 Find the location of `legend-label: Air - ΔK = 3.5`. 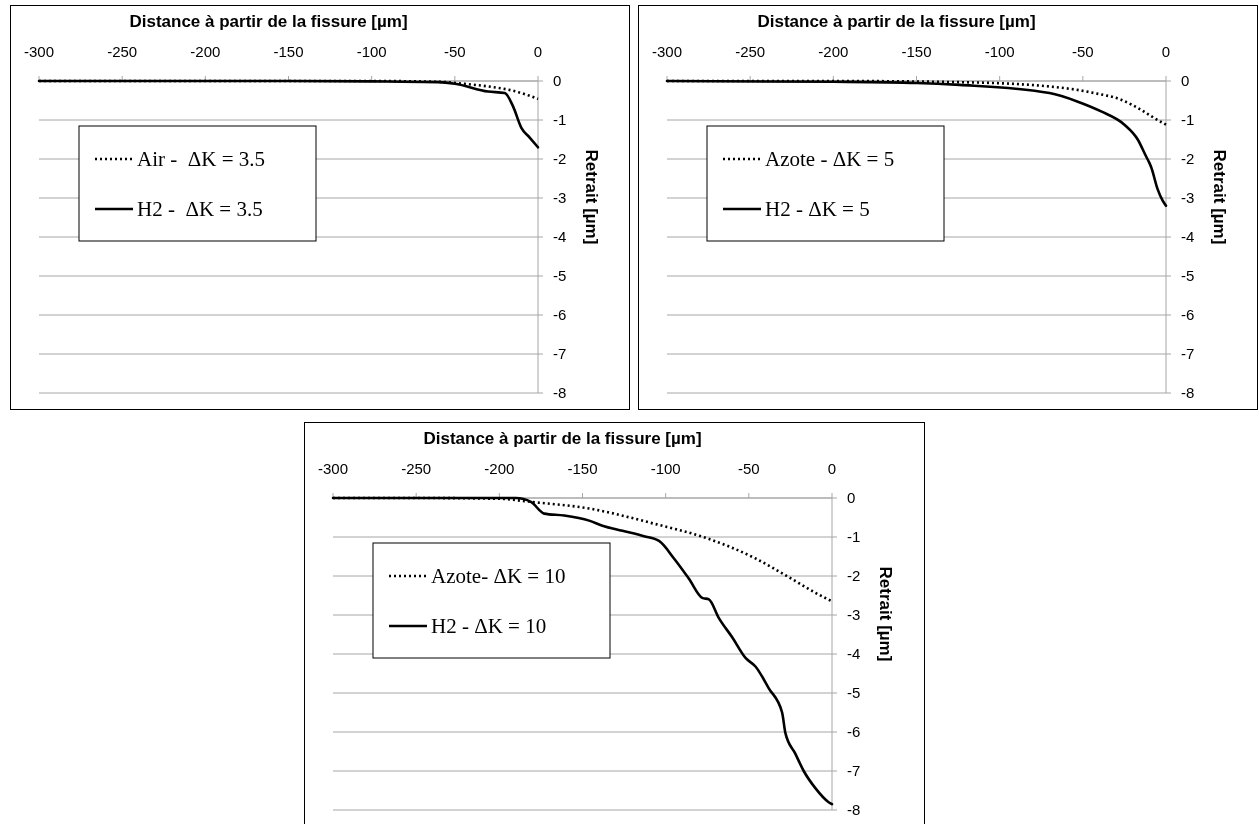

legend-label: Air - ΔK = 3.5 is located at coordinates (201, 159).